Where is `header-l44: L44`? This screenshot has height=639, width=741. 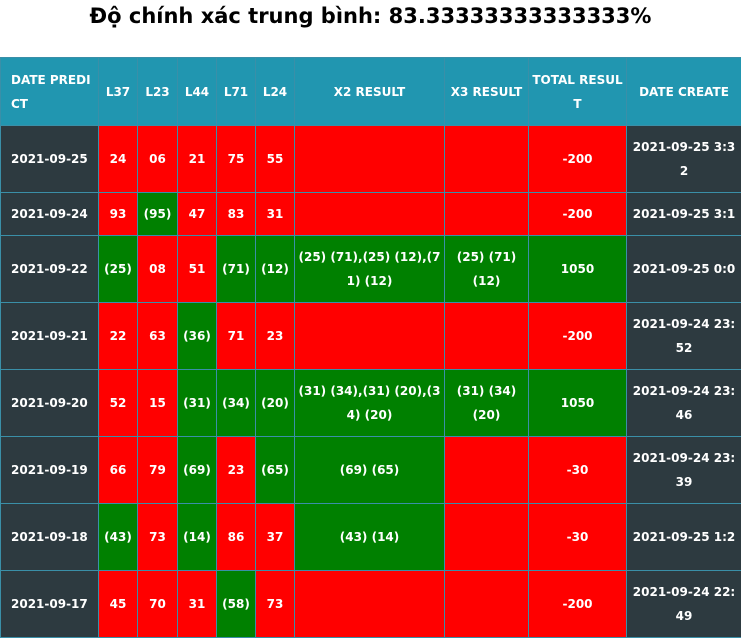 header-l44: L44 is located at coordinates (197, 91).